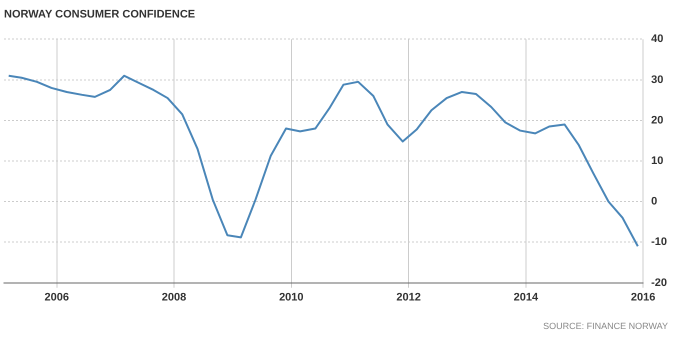  I want to click on y-tick-label: 30, so click(657, 80).